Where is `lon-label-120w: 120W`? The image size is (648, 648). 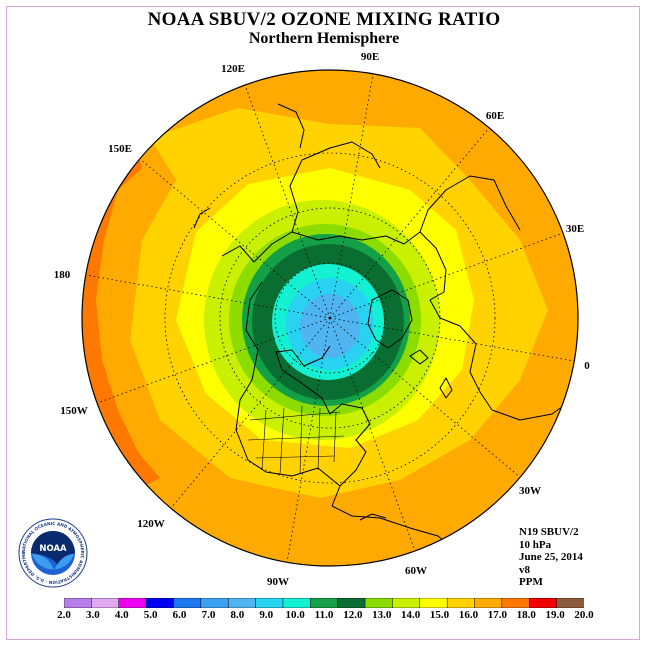 lon-label-120w: 120W is located at coordinates (151, 524).